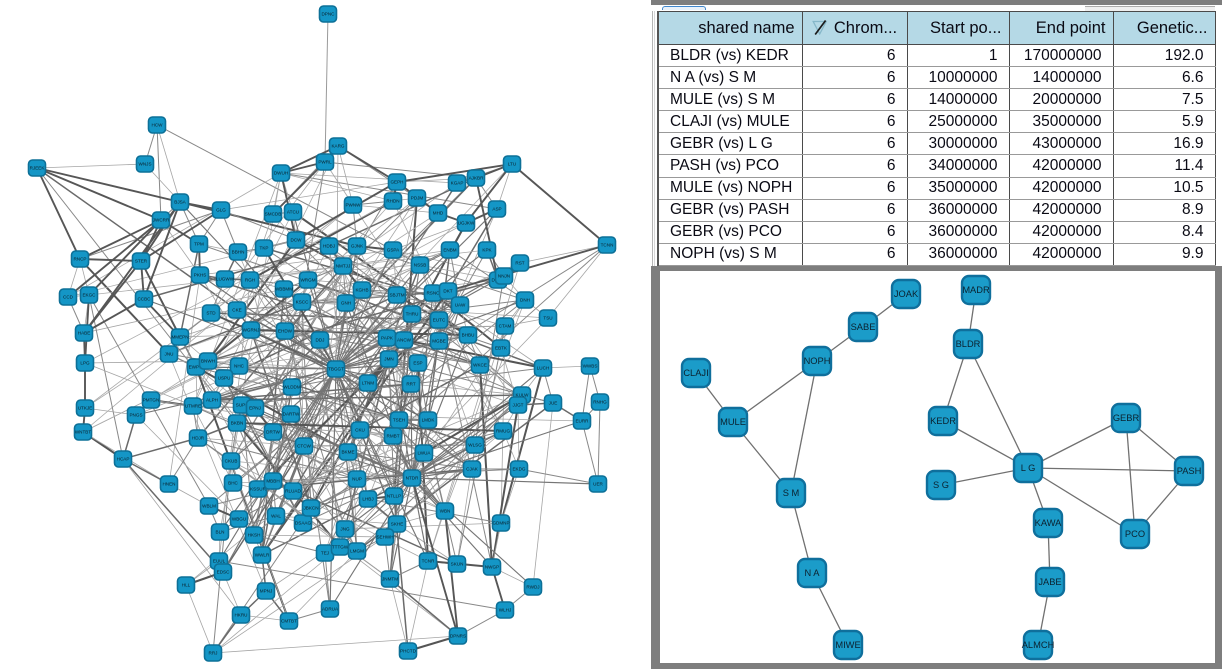 The height and width of the screenshot is (669, 1222). What do you see at coordinates (1126, 418) in the screenshot?
I see `svg-text: GEBR` at bounding box center [1126, 418].